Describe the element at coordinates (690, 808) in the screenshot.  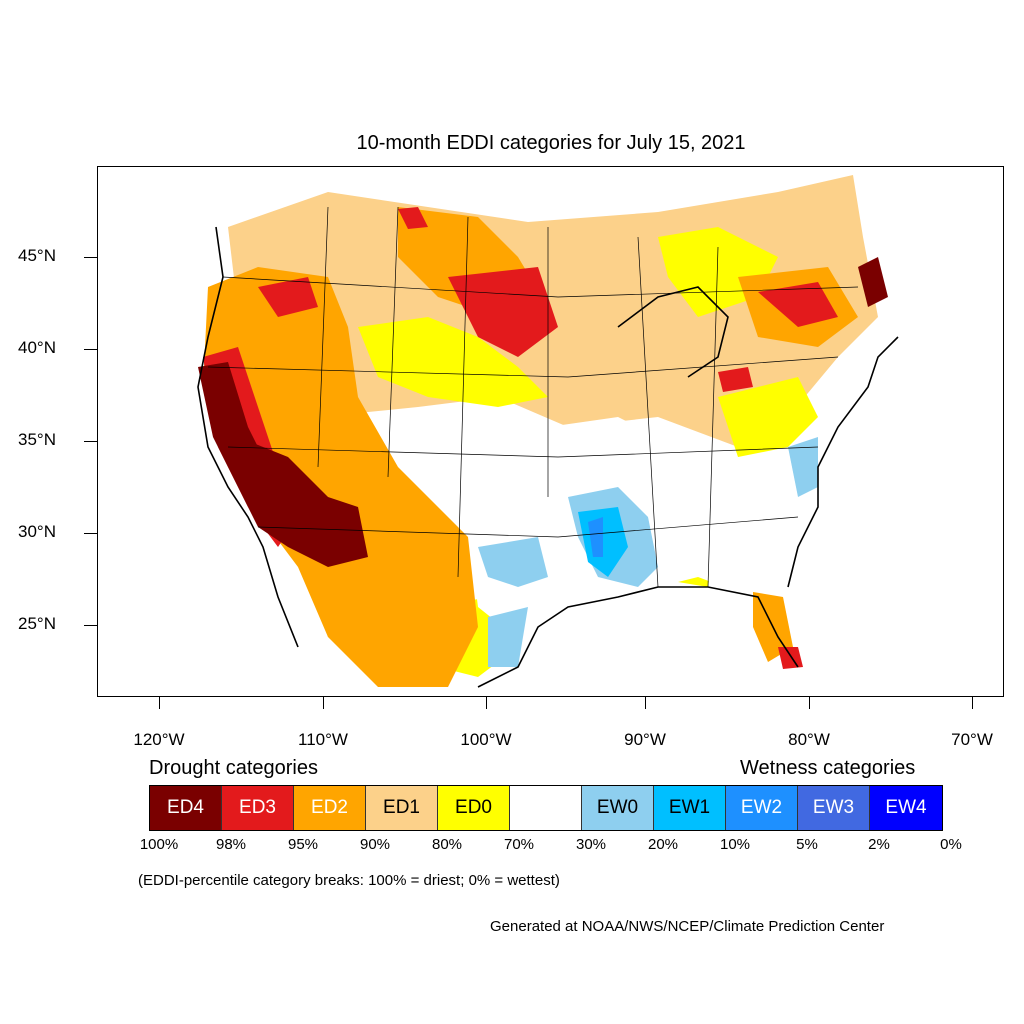
I see `legend-category: EW1` at that location.